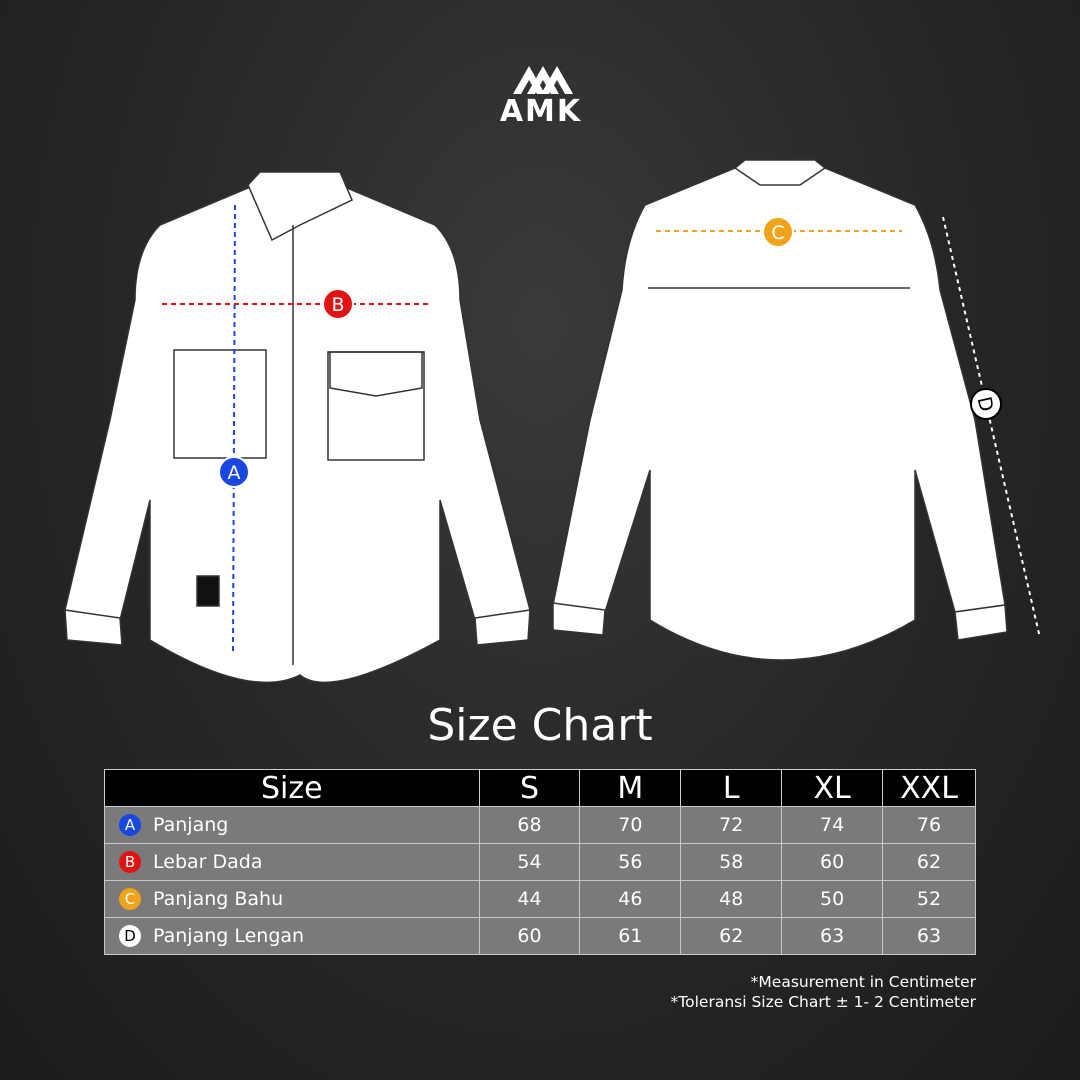  Describe the element at coordinates (832, 788) in the screenshot. I see `header-xl: XL` at that location.